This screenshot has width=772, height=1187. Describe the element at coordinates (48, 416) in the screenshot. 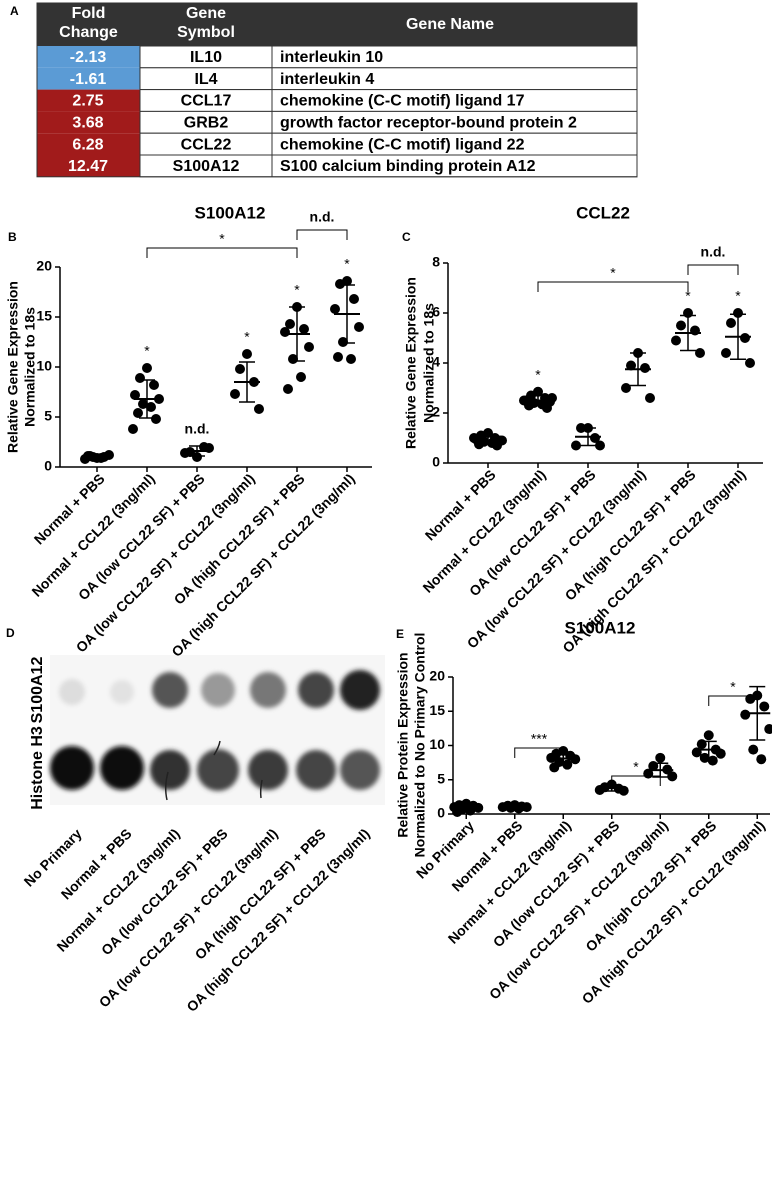

I see `y-tick-label: 5` at that location.